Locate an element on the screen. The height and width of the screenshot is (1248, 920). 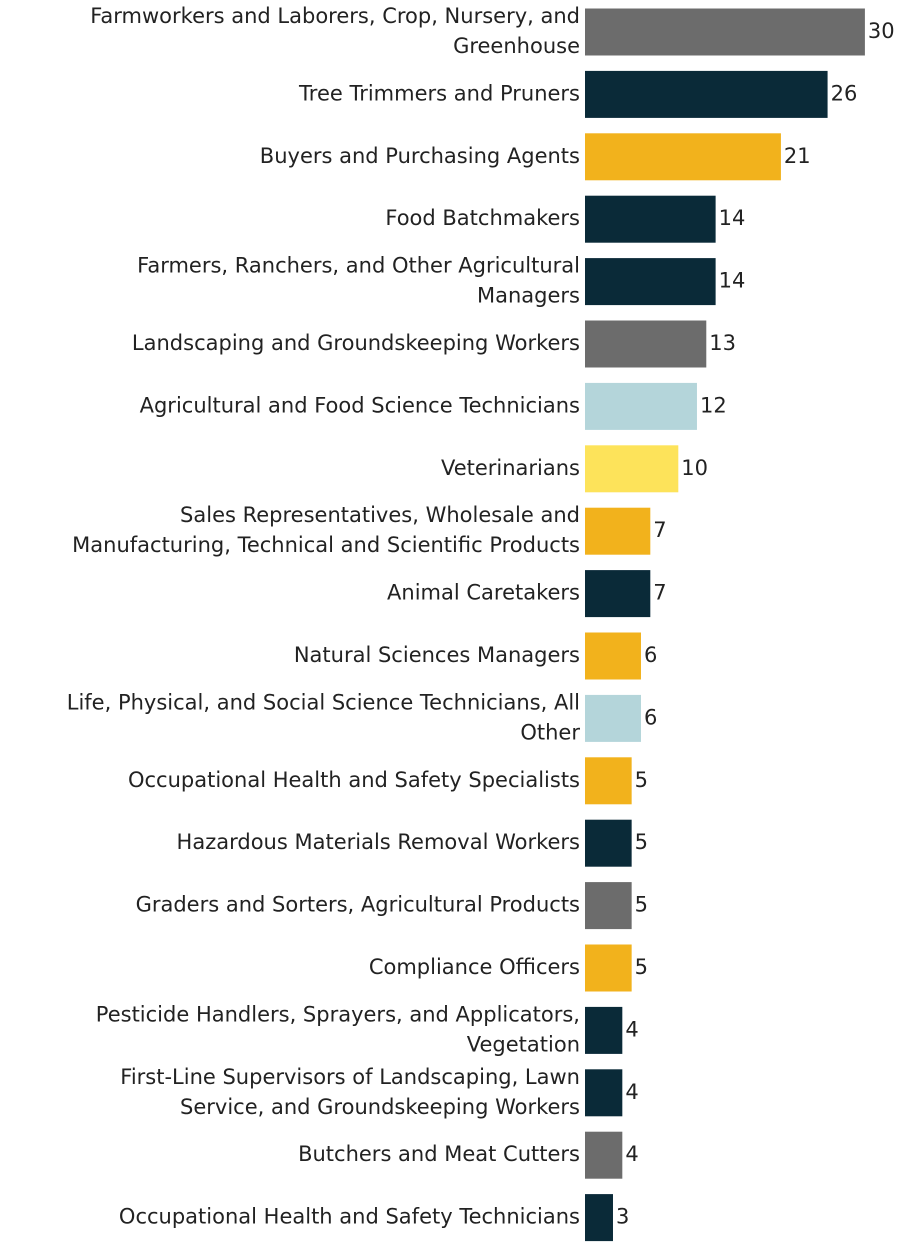
category-label-line: Butchers and Meat Cutters is located at coordinates (439, 1154).